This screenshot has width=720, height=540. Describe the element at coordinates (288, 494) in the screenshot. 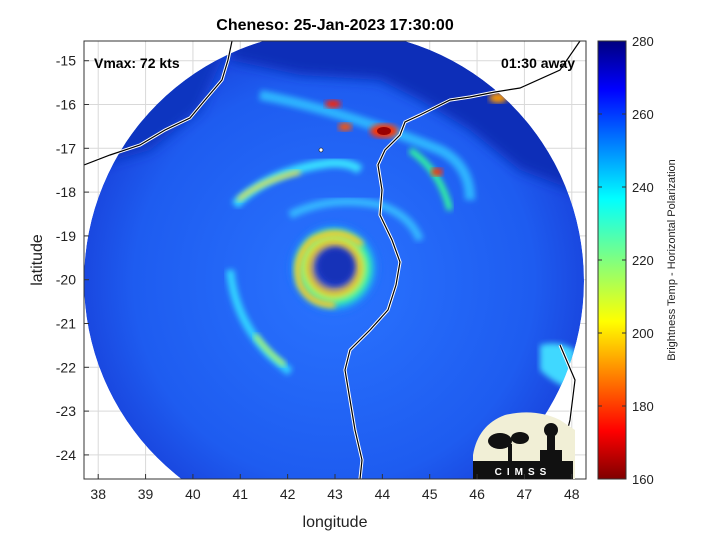

I see `x-tick-label: 42` at that location.